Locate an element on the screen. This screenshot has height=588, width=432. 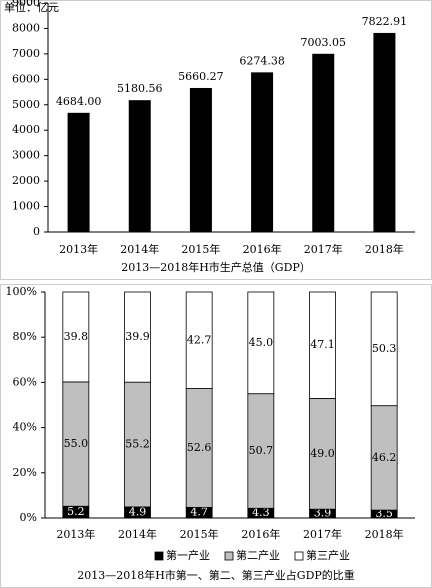
y-tick-label: 20% is located at coordinates (25, 472).